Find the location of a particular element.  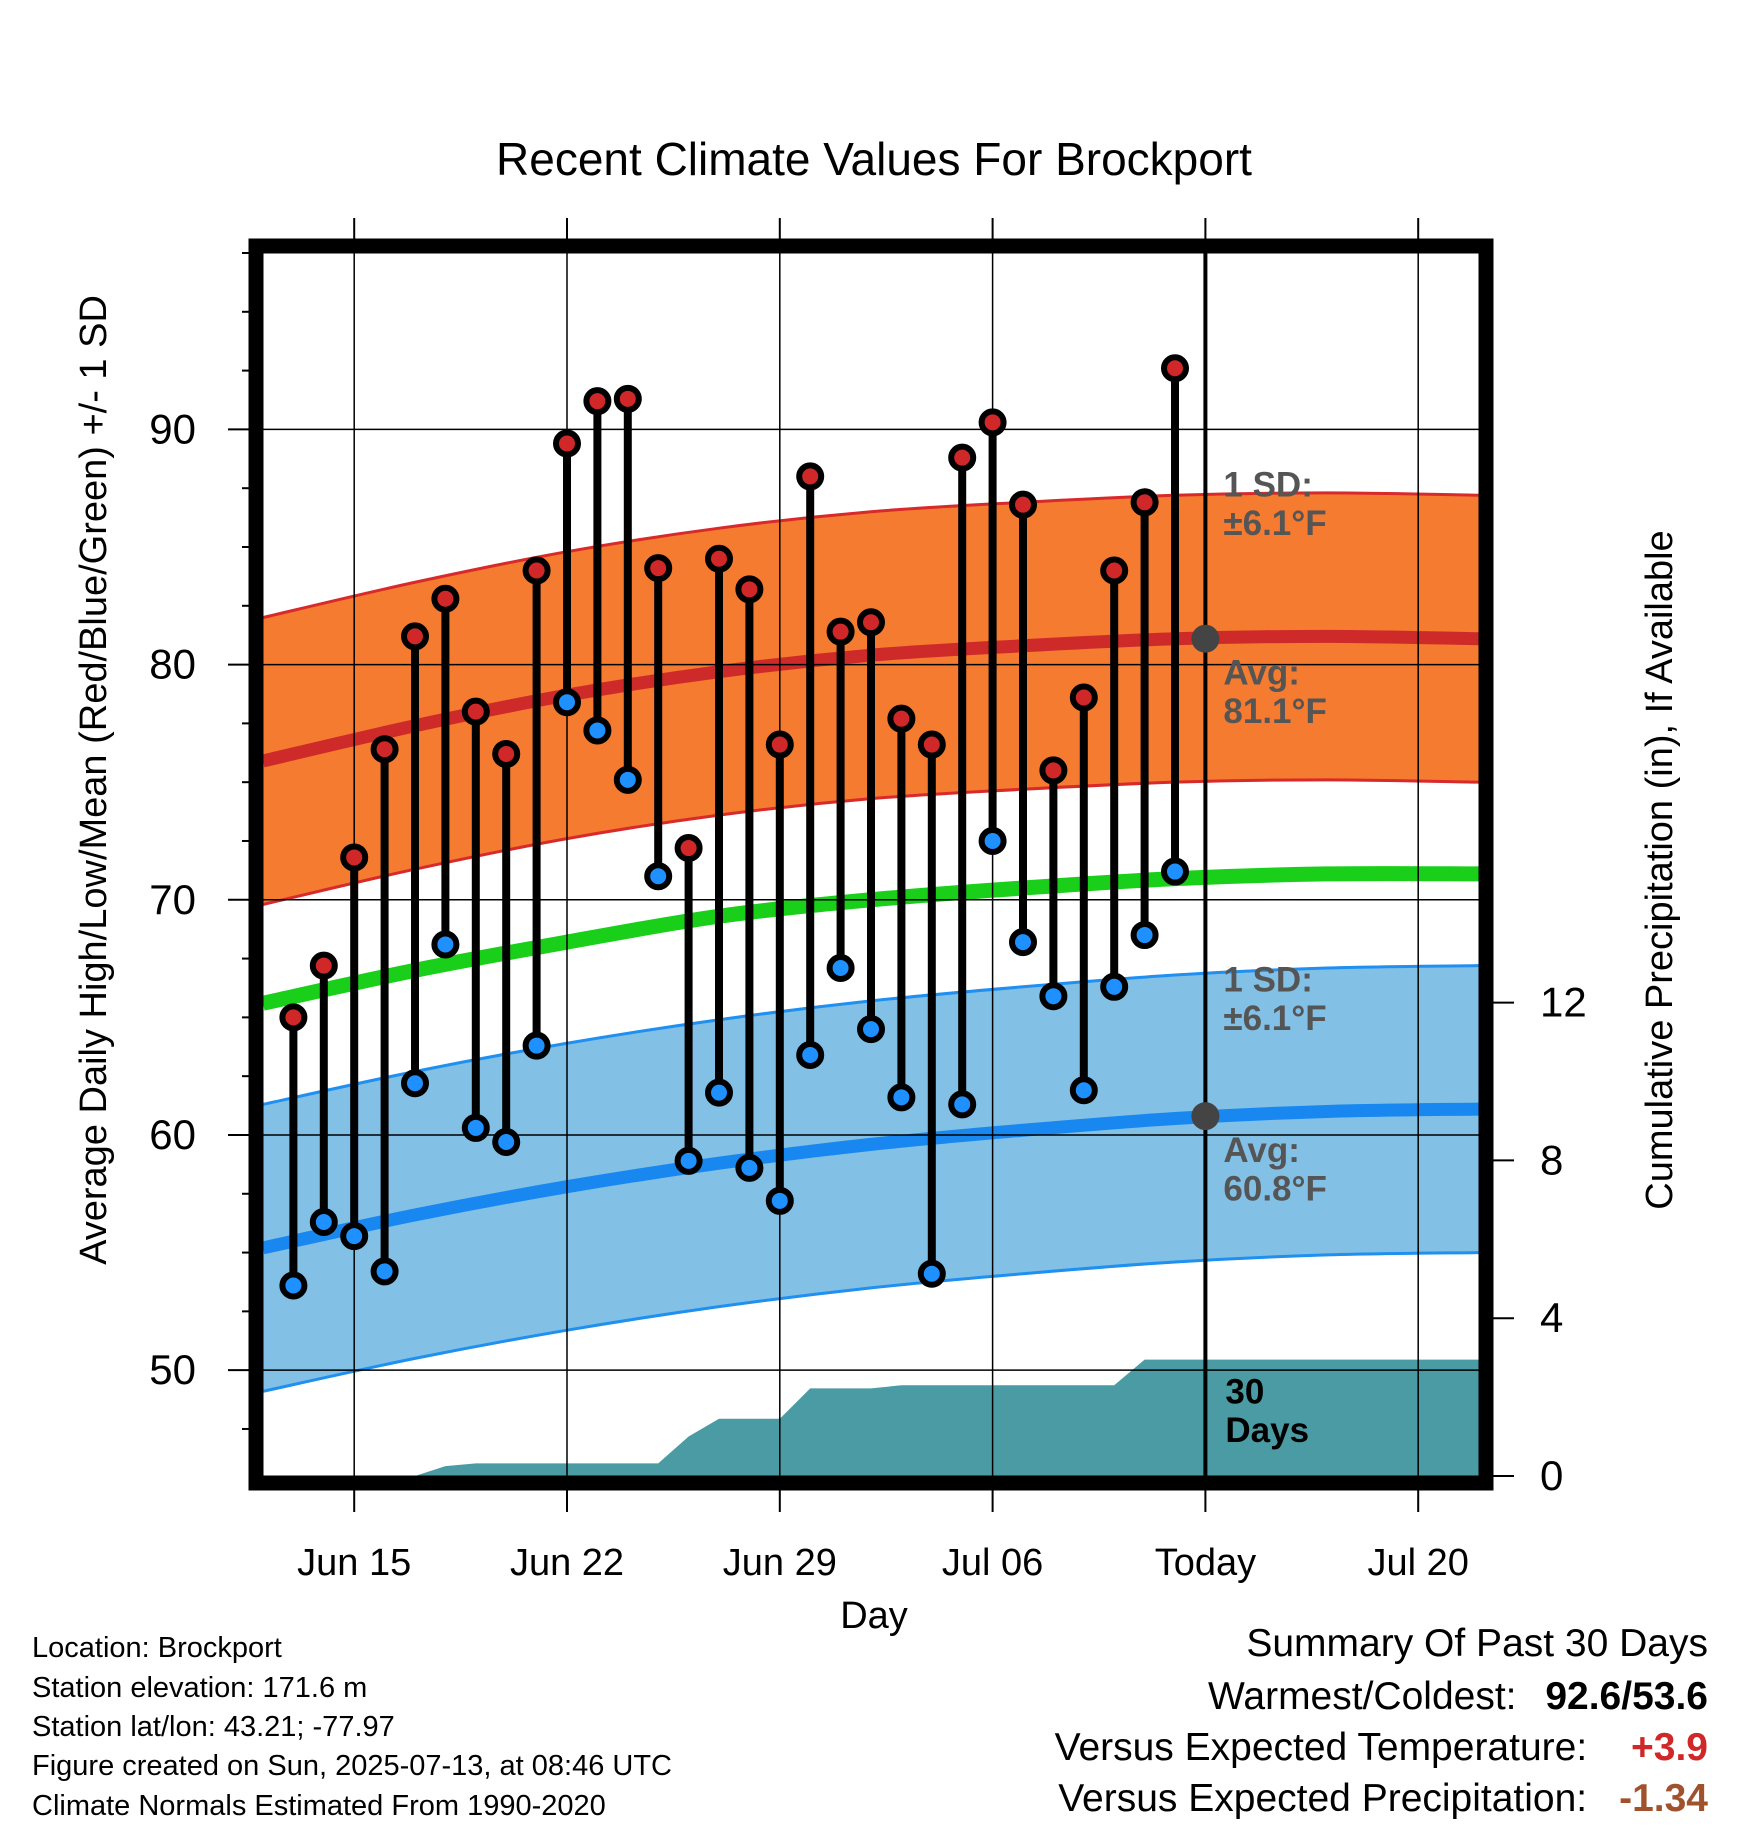

low-avg-annotation: Avg: 60.8°F is located at coordinates (1275, 1170).